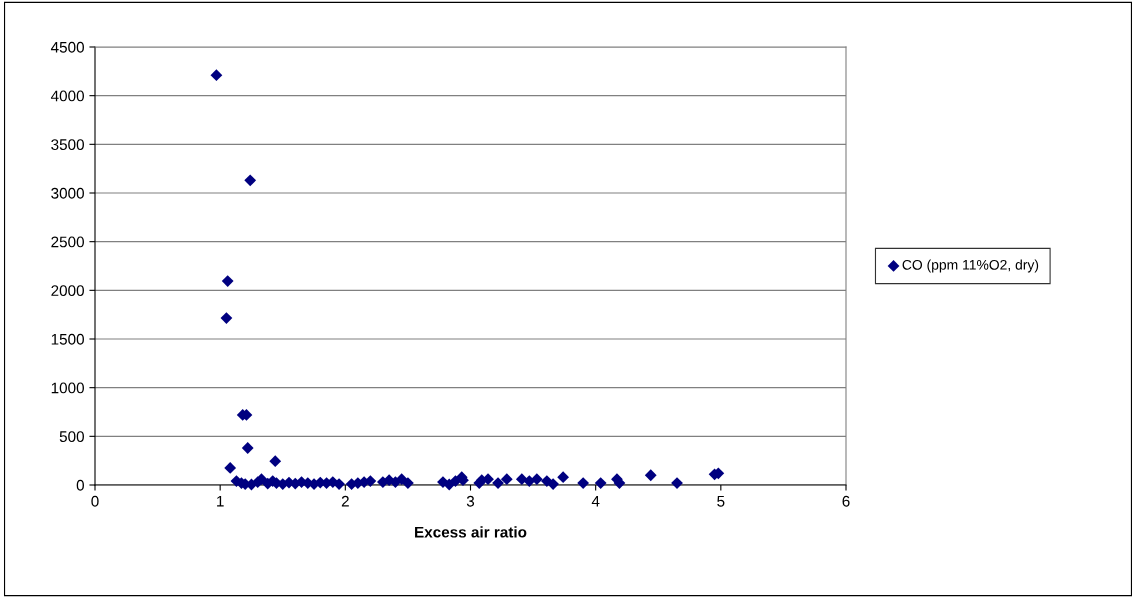 This screenshot has width=1136, height=598. I want to click on y-tick-label: 2000, so click(67, 291).